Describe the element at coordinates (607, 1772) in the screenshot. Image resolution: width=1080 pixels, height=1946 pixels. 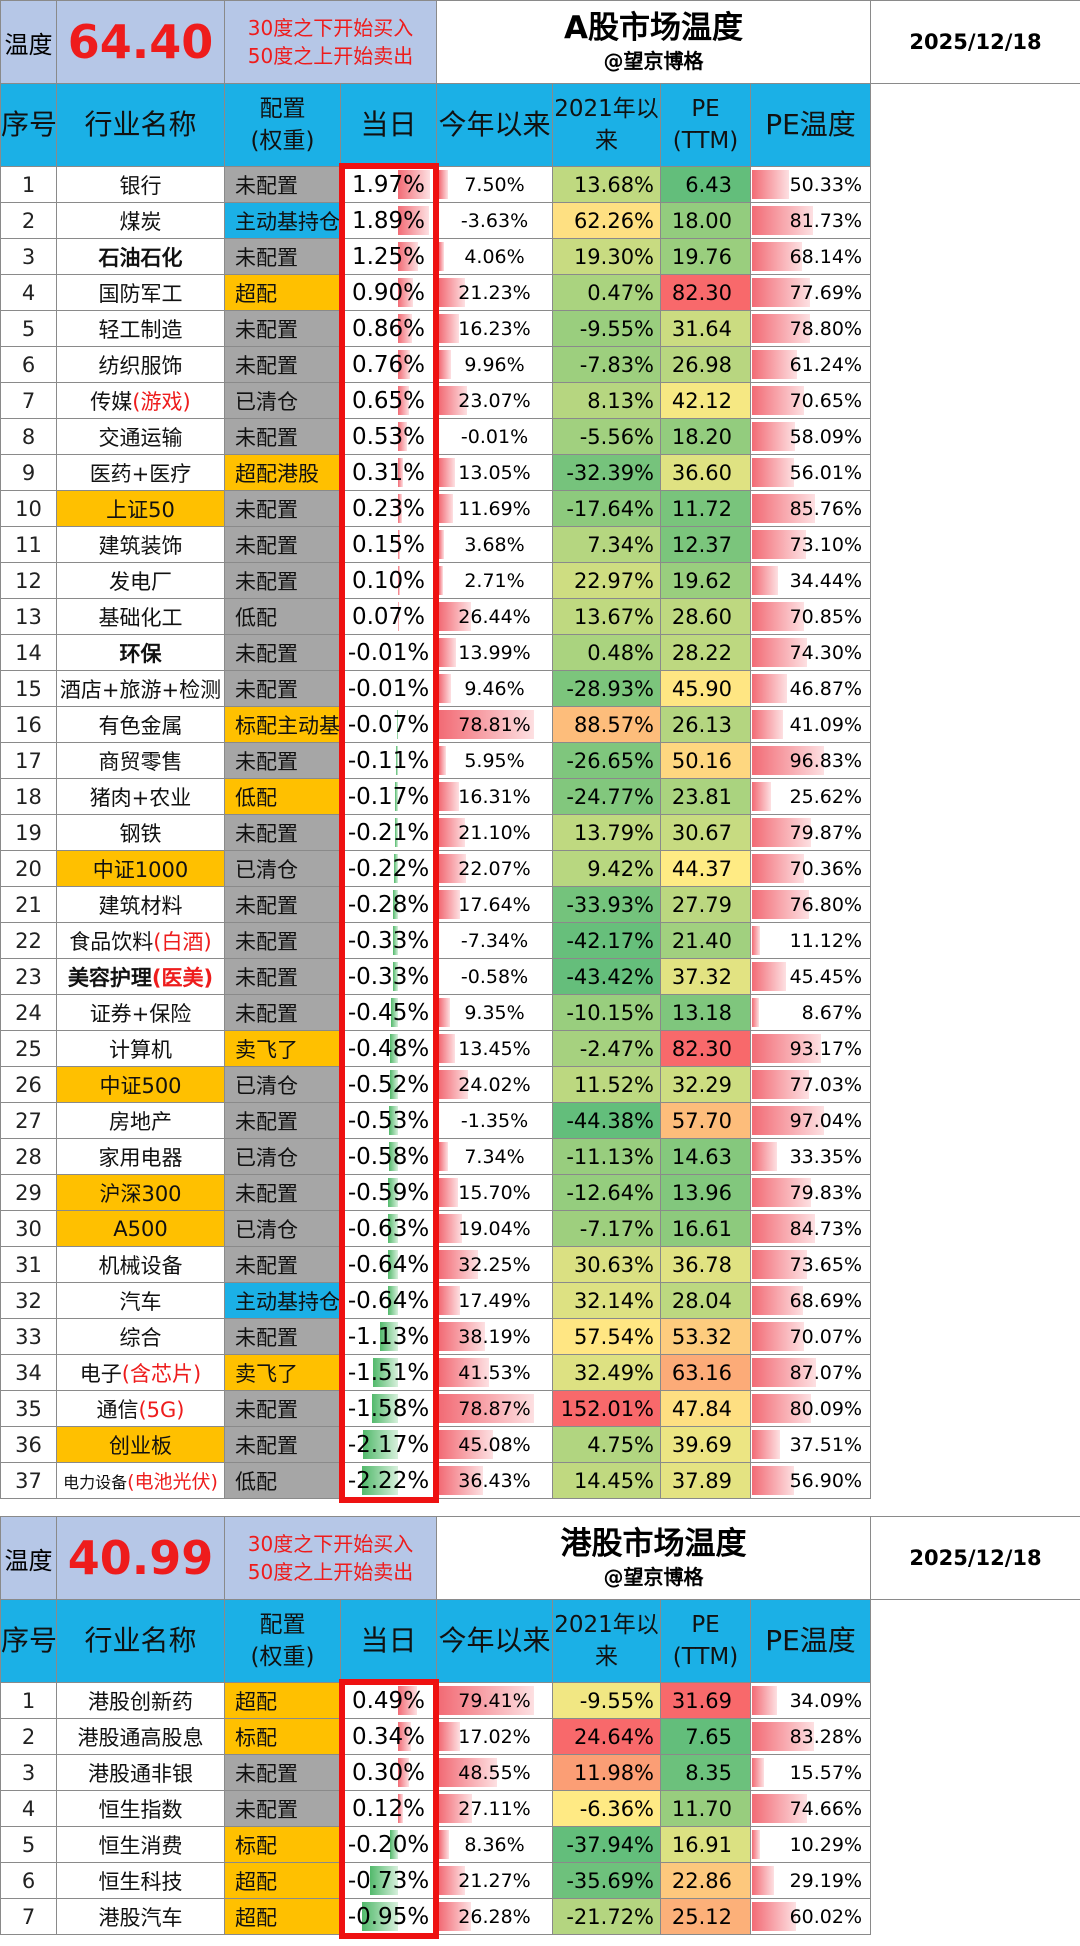
I see `since-2021-change: 11.98%` at that location.